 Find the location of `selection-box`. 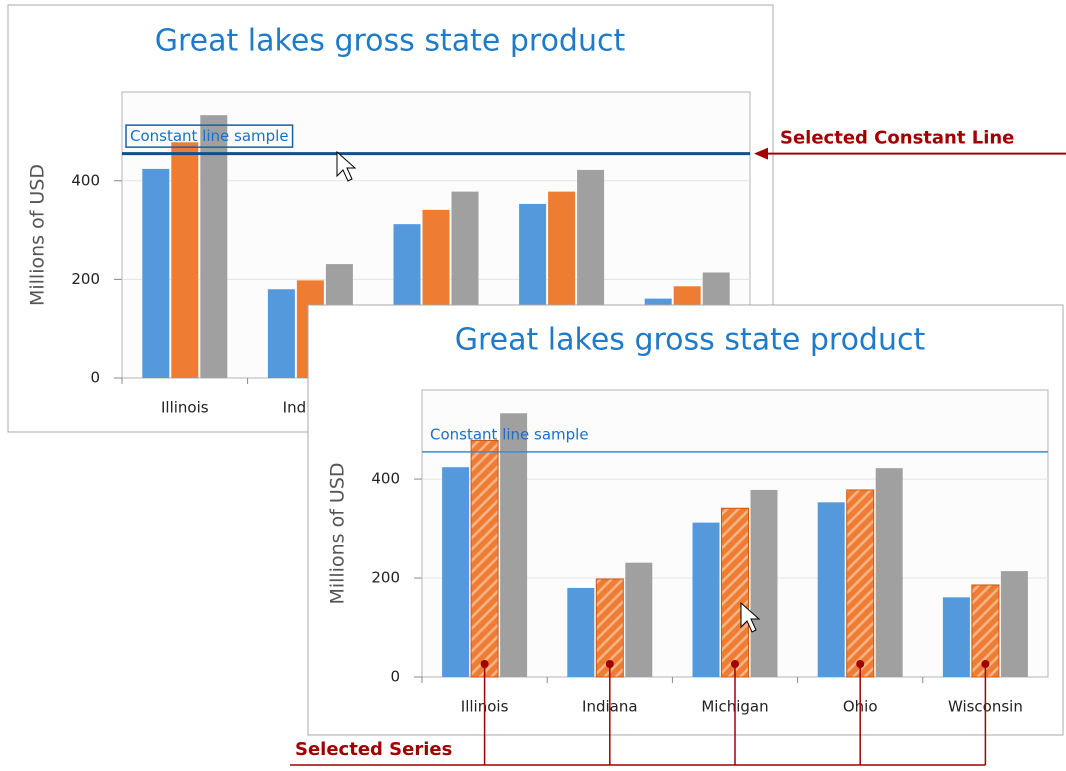

selection-box is located at coordinates (209, 136).